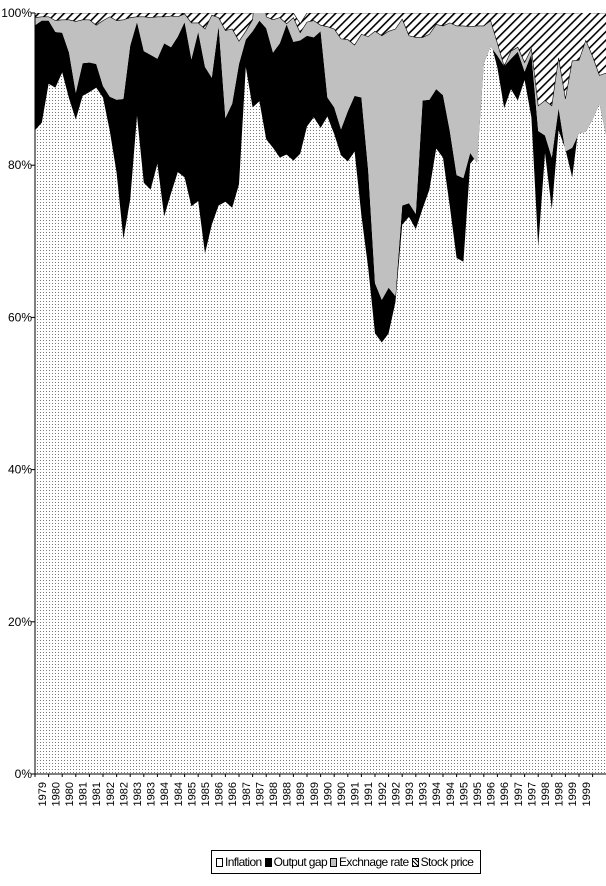 The height and width of the screenshot is (886, 606). Describe the element at coordinates (20, 470) in the screenshot. I see `y-tick-label: 40%` at that location.